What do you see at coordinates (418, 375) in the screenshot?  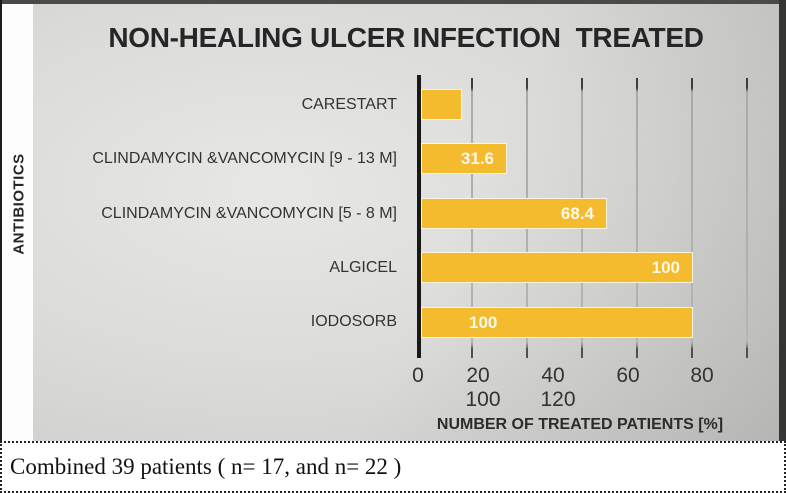 I see `x-tick-label-0: 0` at bounding box center [418, 375].